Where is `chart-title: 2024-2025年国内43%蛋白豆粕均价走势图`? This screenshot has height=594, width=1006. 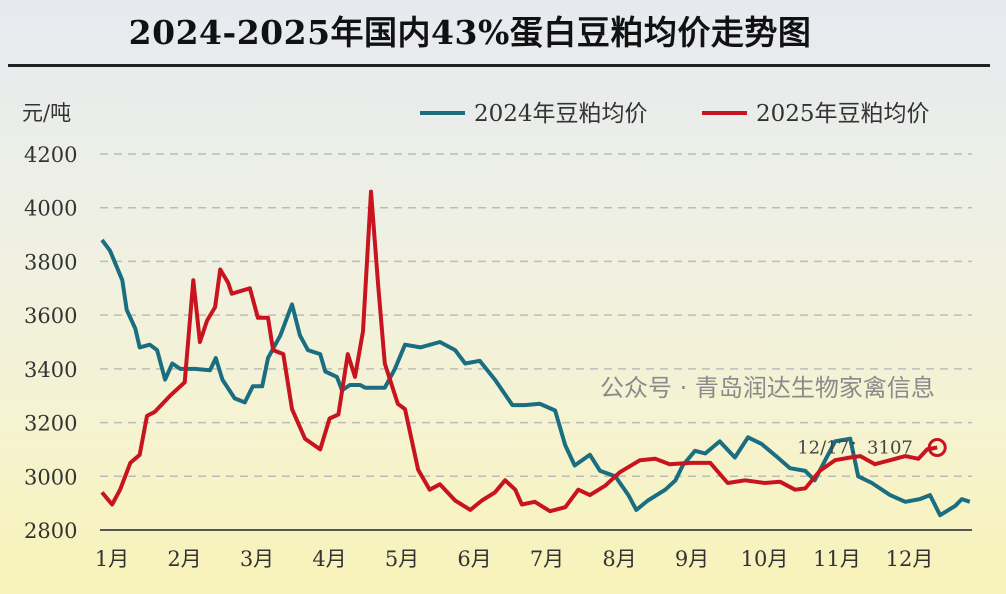 chart-title: 2024-2025年国内43%蛋白豆粕均价走势图 is located at coordinates (470, 32).